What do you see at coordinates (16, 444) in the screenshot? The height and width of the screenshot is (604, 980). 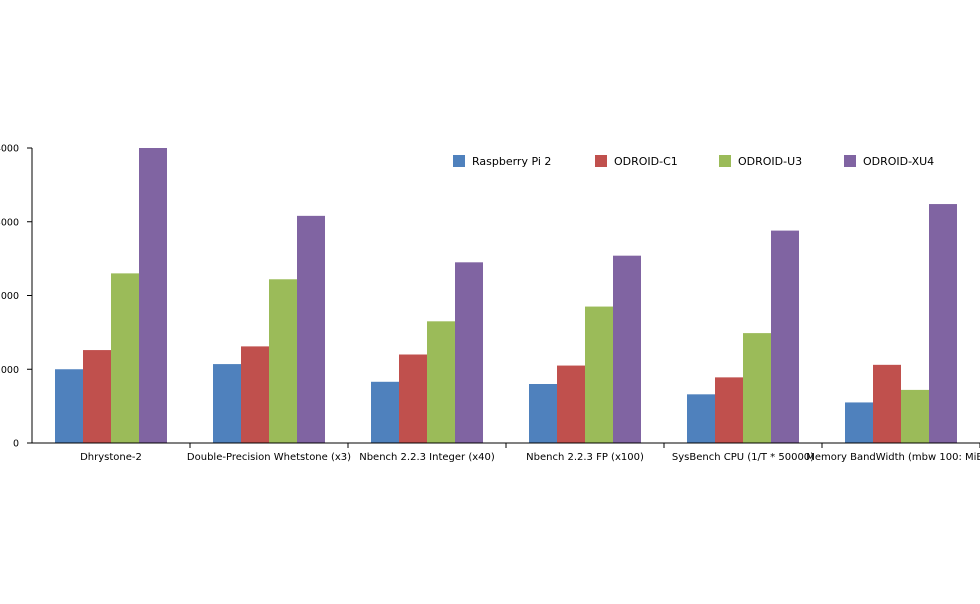 I see `y-tick-label: 0` at bounding box center [16, 444].